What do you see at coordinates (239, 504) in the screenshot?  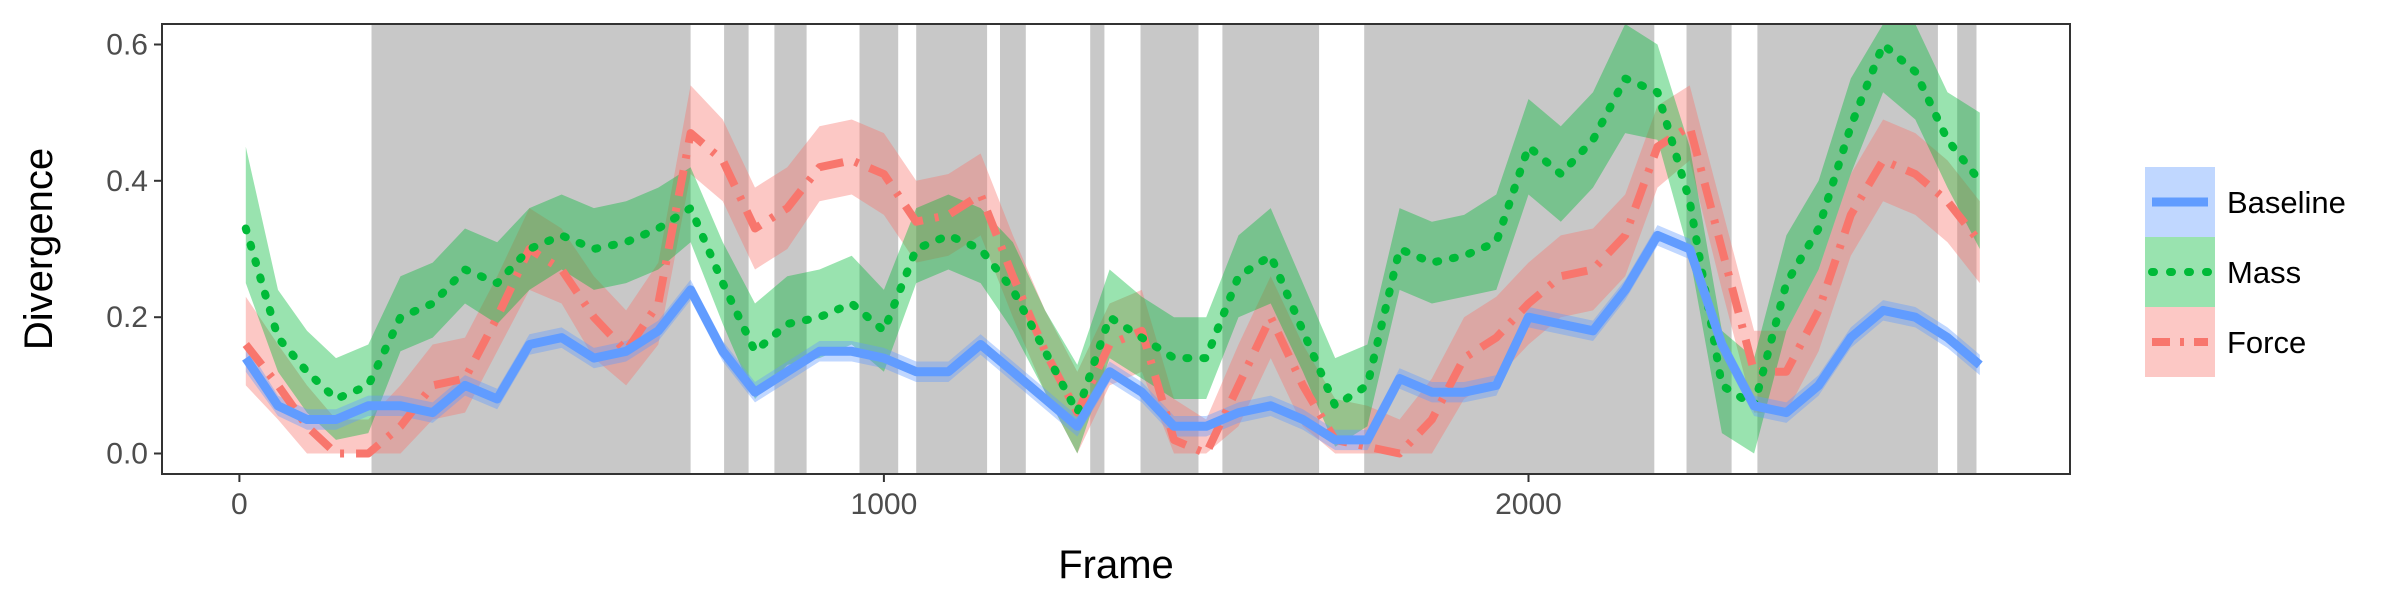 I see `x-tick-label-0: 0` at bounding box center [239, 504].